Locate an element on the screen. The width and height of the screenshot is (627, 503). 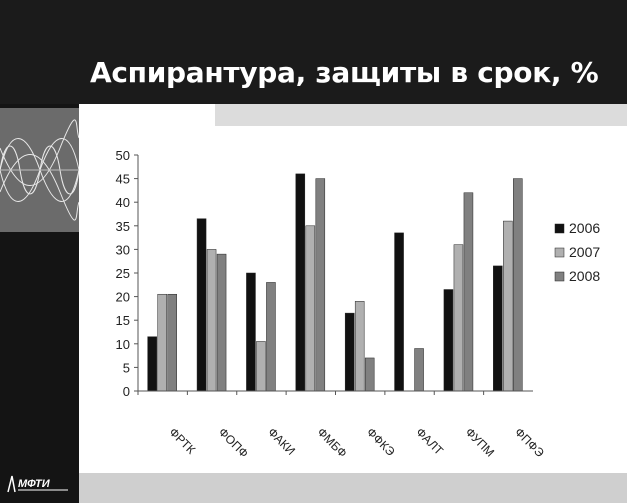
y-axis: 0 5 10 15 20 25 30 35 40 45 50 is located at coordinates (127, 273).